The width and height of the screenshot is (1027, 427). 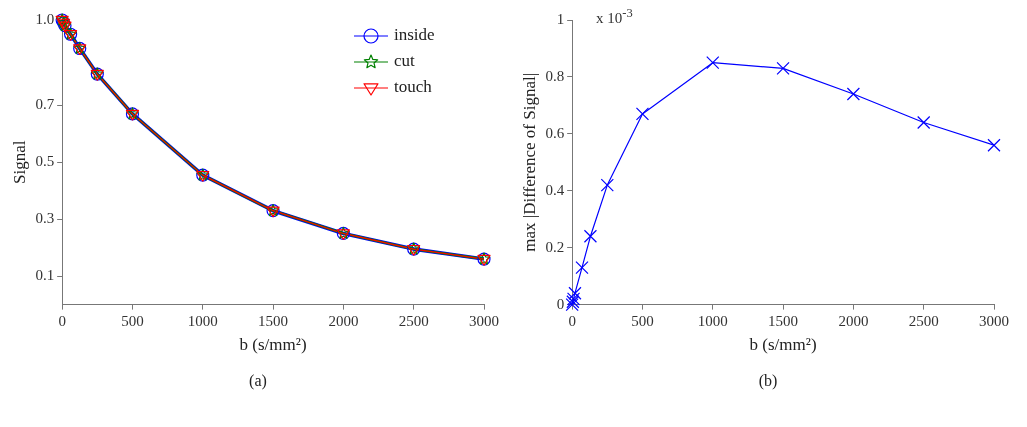 What do you see at coordinates (768, 381) in the screenshot?
I see `text: (b)` at bounding box center [768, 381].